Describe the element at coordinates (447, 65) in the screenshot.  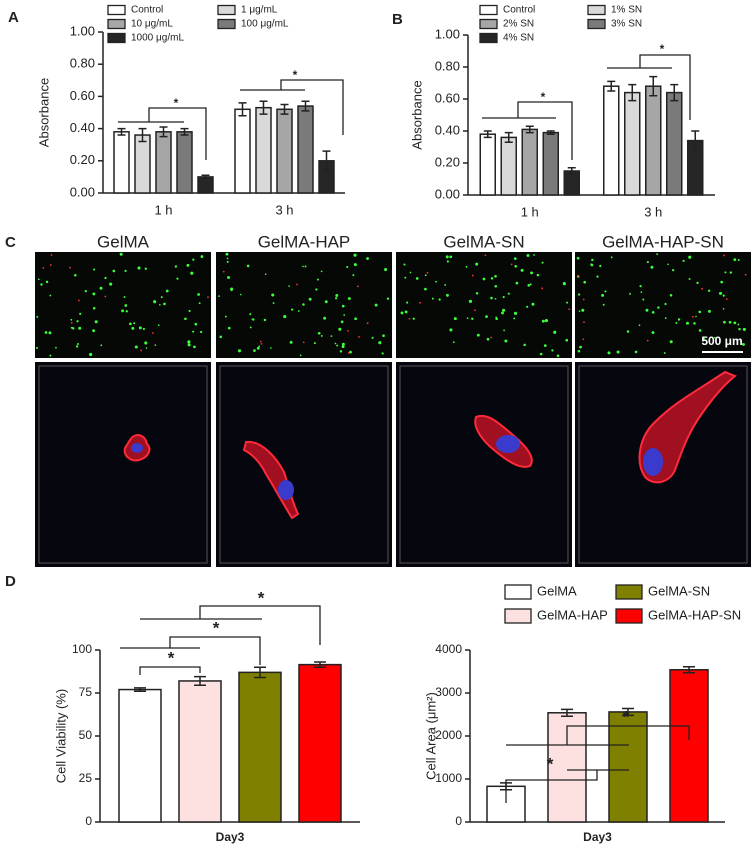
I see `y-tick-label: 0.80` at that location.